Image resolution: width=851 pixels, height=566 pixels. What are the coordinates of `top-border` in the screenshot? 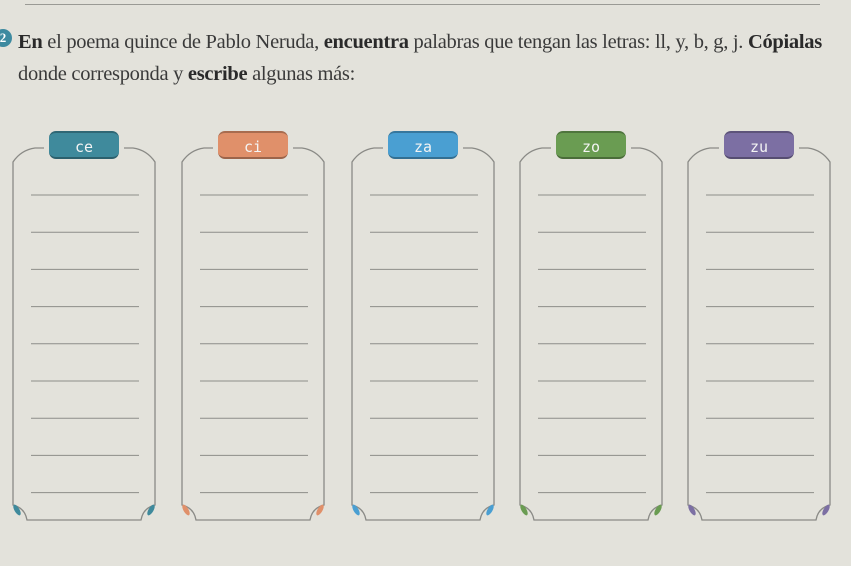 It's located at (422, 4).